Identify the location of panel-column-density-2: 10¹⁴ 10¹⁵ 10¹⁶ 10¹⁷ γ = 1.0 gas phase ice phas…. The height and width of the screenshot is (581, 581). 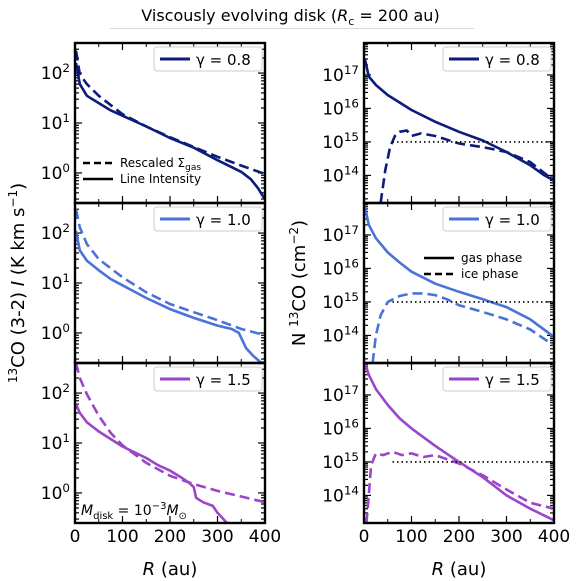
(439, 283).